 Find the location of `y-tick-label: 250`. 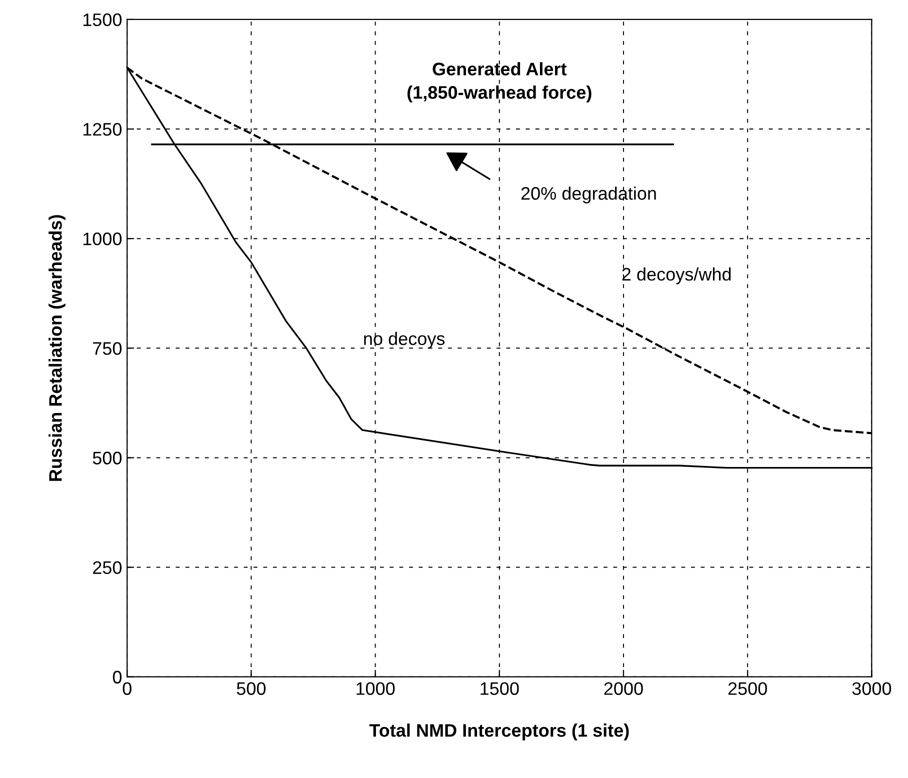

y-tick-label: 250 is located at coordinates (107, 567).